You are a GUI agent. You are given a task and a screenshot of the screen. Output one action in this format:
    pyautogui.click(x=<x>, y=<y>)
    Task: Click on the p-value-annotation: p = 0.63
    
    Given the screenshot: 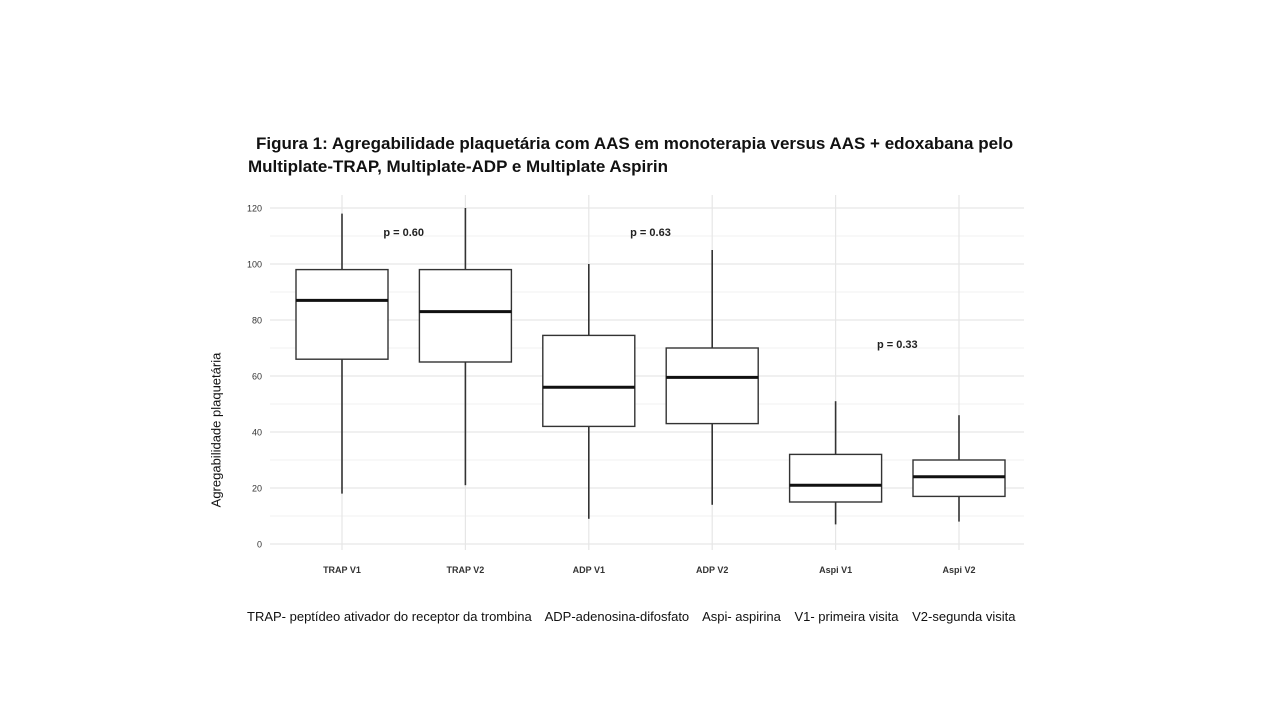 What is the action you would take?
    pyautogui.click(x=650, y=233)
    